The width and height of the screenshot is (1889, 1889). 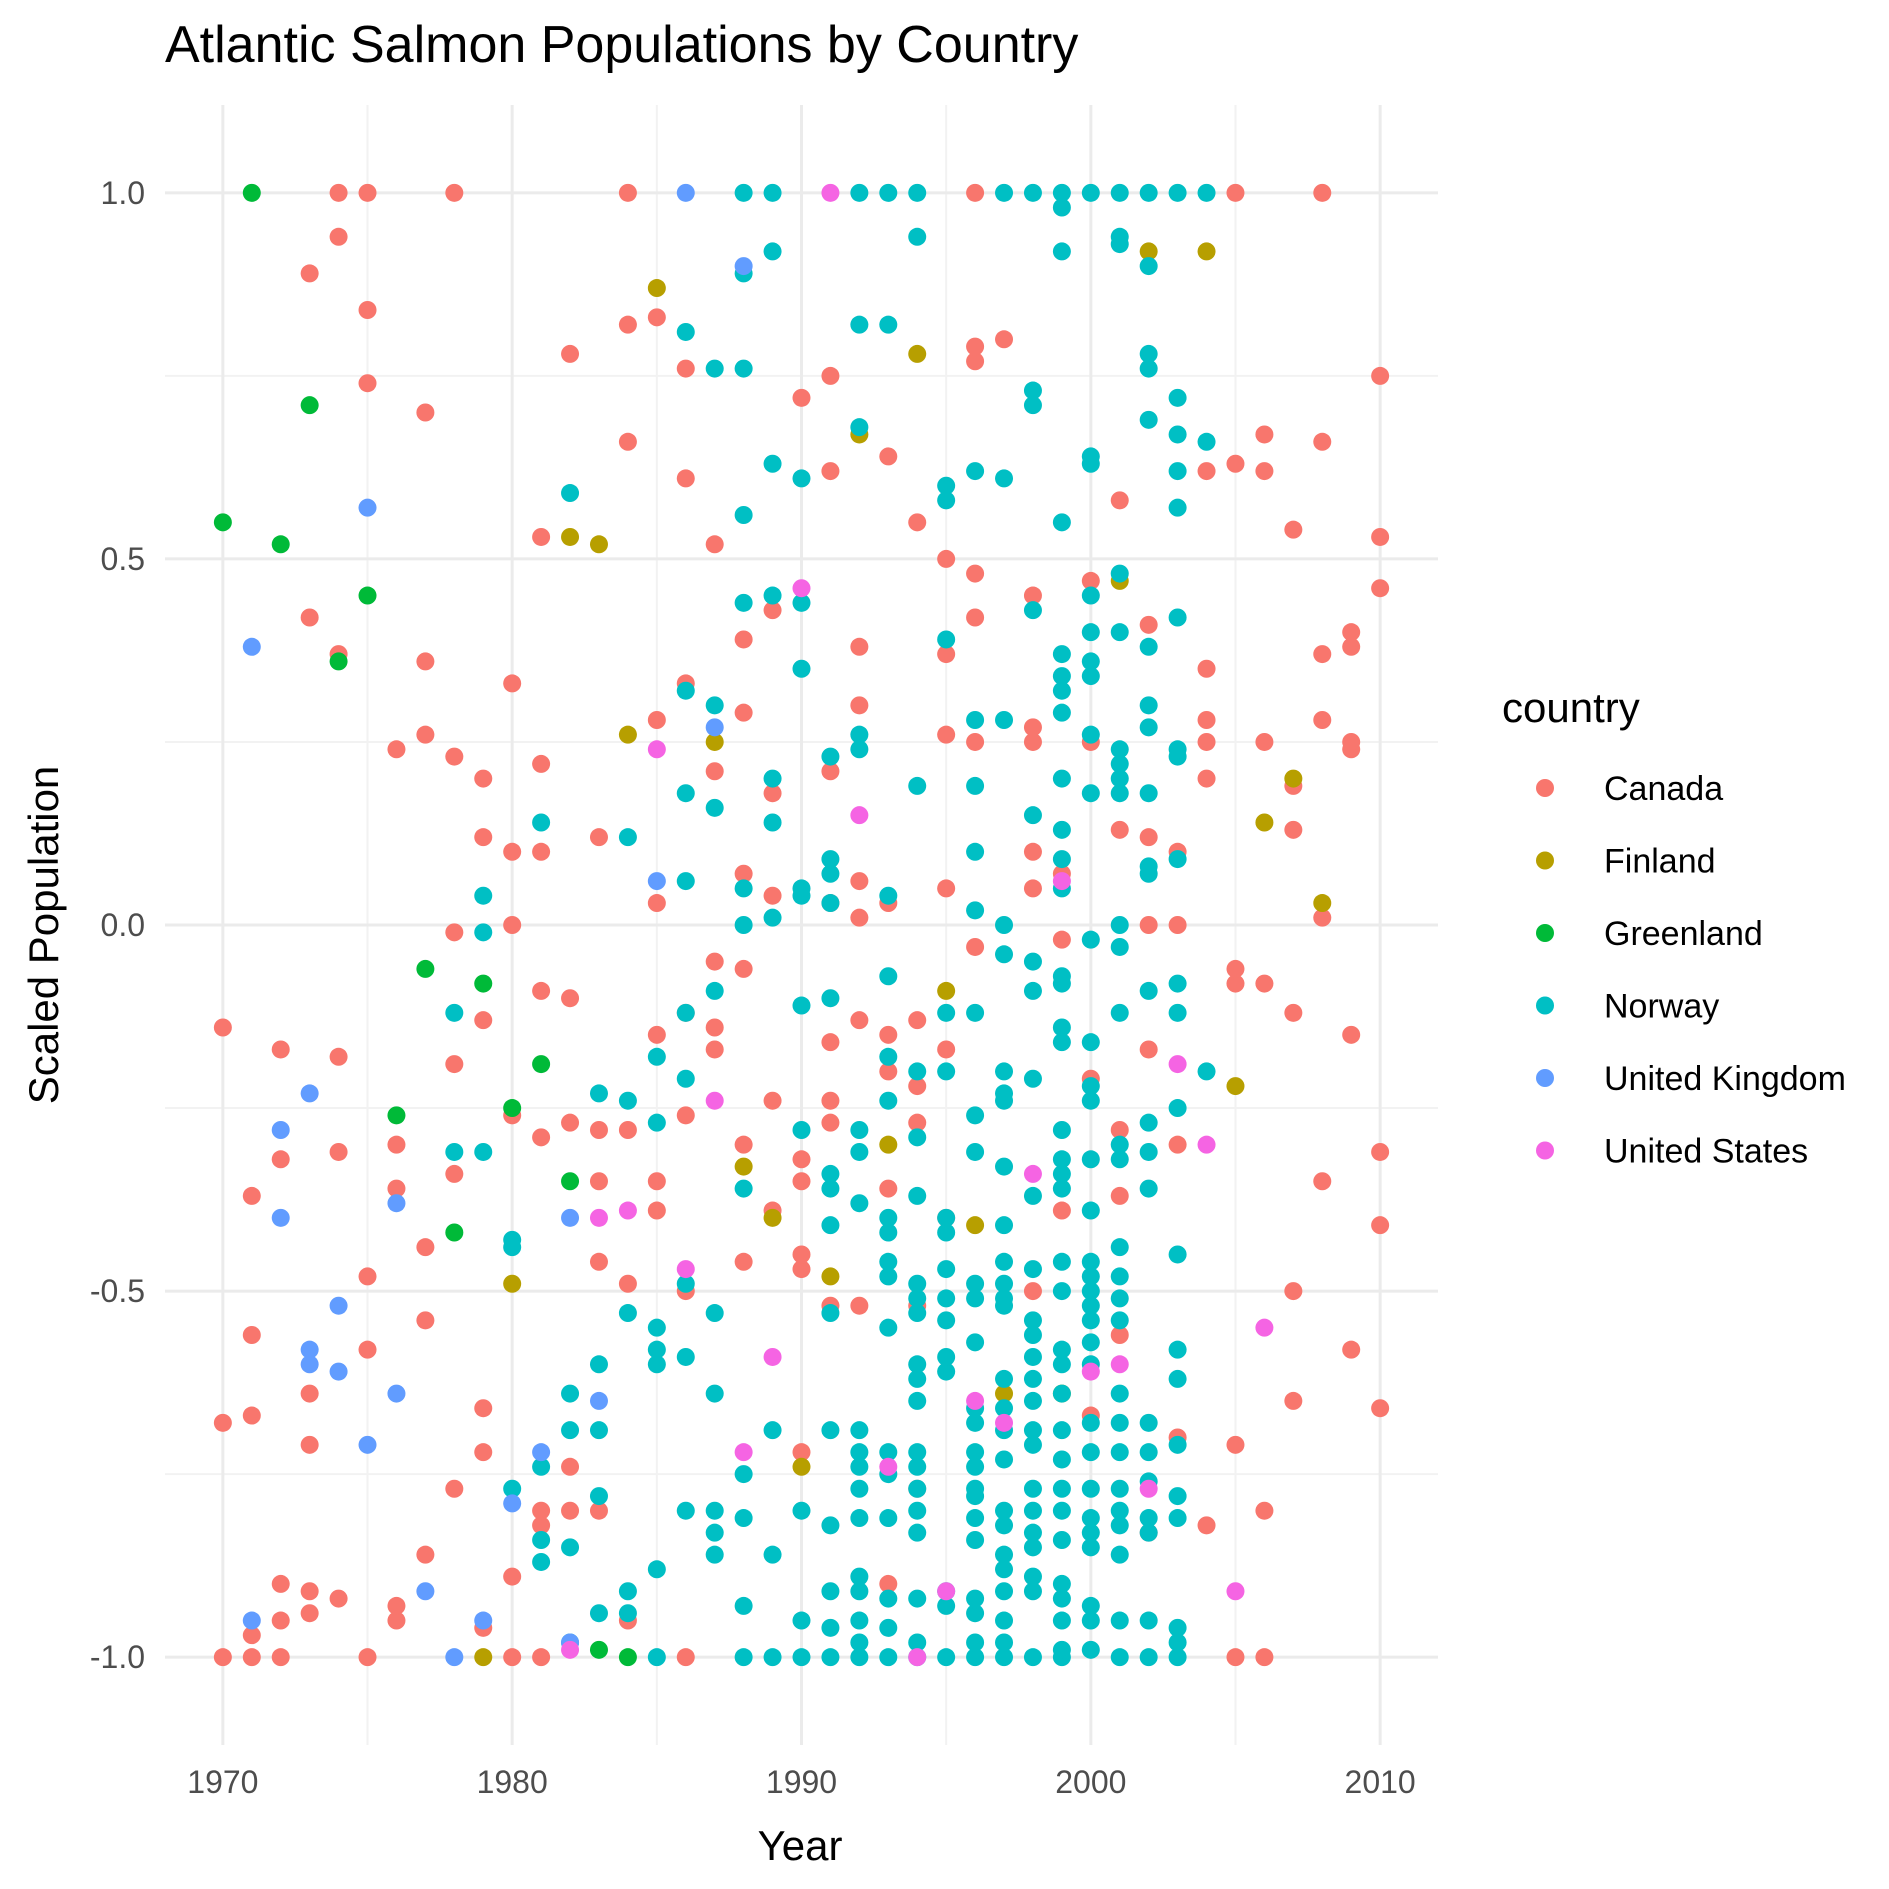 What do you see at coordinates (512, 1108) in the screenshot?
I see `point-greenland` at bounding box center [512, 1108].